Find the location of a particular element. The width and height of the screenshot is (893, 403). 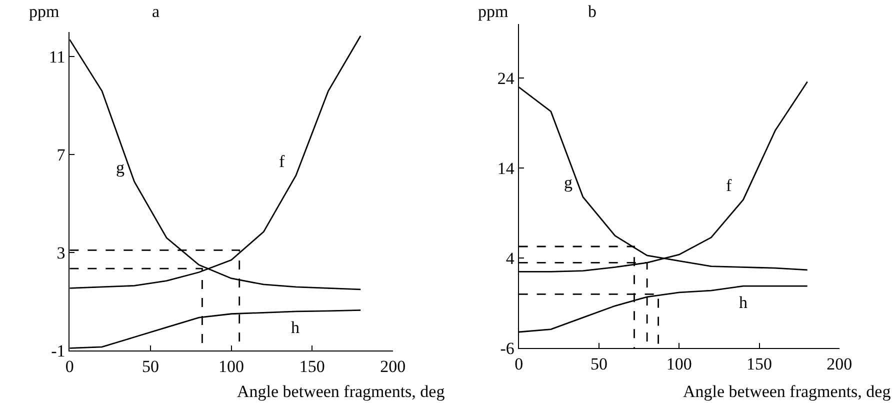

y-tick-label: 7 is located at coordinates (61, 155).